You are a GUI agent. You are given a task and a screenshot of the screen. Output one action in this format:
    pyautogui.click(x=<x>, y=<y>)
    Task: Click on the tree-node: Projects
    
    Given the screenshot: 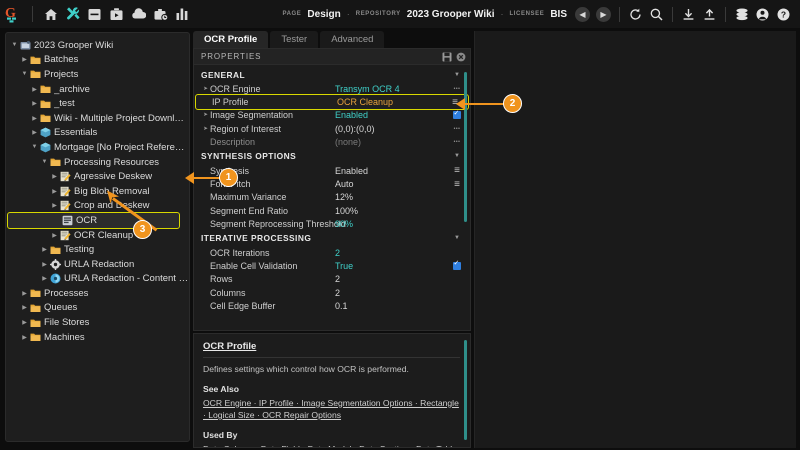 What is the action you would take?
    pyautogui.click(x=97, y=74)
    